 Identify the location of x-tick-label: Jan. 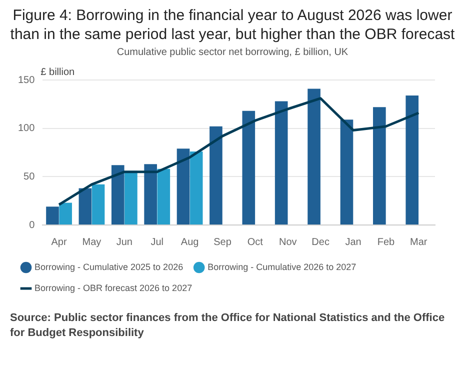
(353, 242).